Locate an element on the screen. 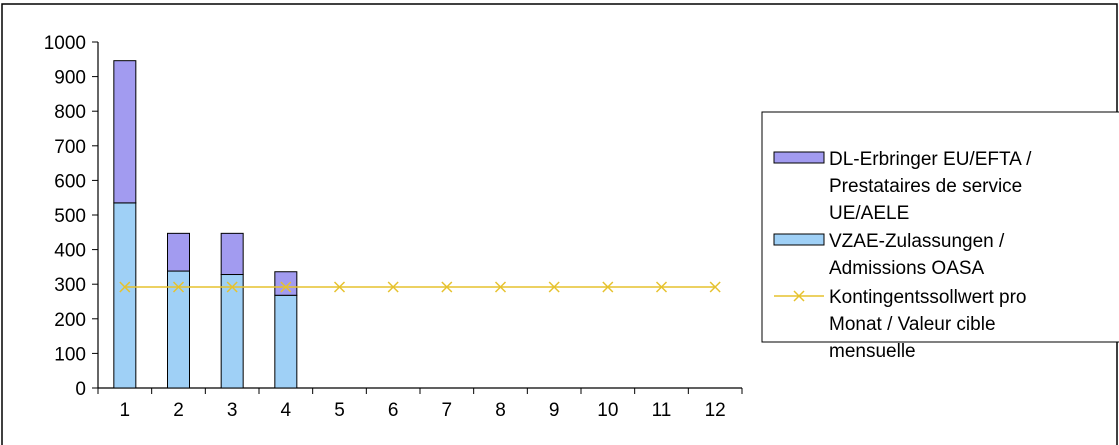 The height and width of the screenshot is (445, 1119). x-tick-label: 5 is located at coordinates (339, 410).